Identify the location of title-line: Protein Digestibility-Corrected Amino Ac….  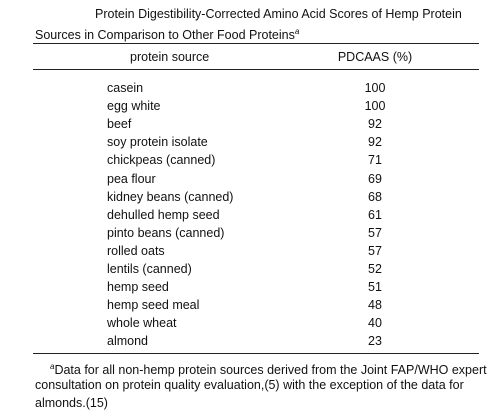
(278, 14).